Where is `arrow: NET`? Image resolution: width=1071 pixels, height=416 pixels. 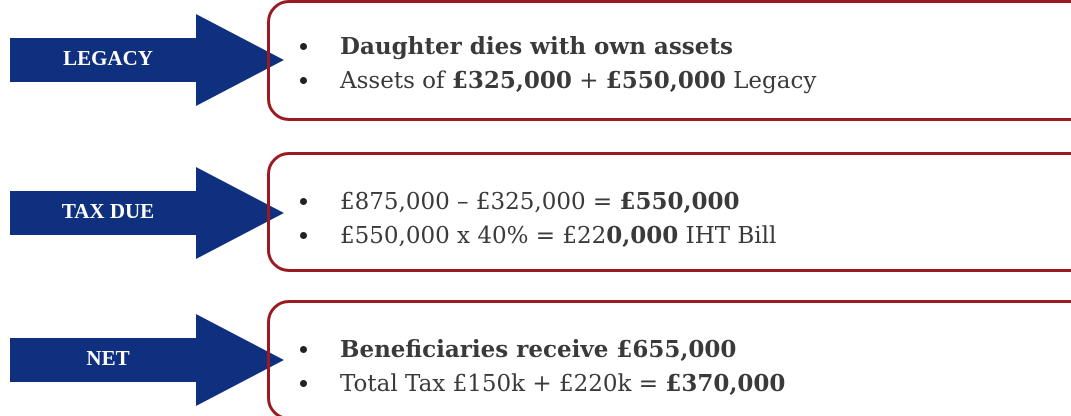 arrow: NET is located at coordinates (147, 360).